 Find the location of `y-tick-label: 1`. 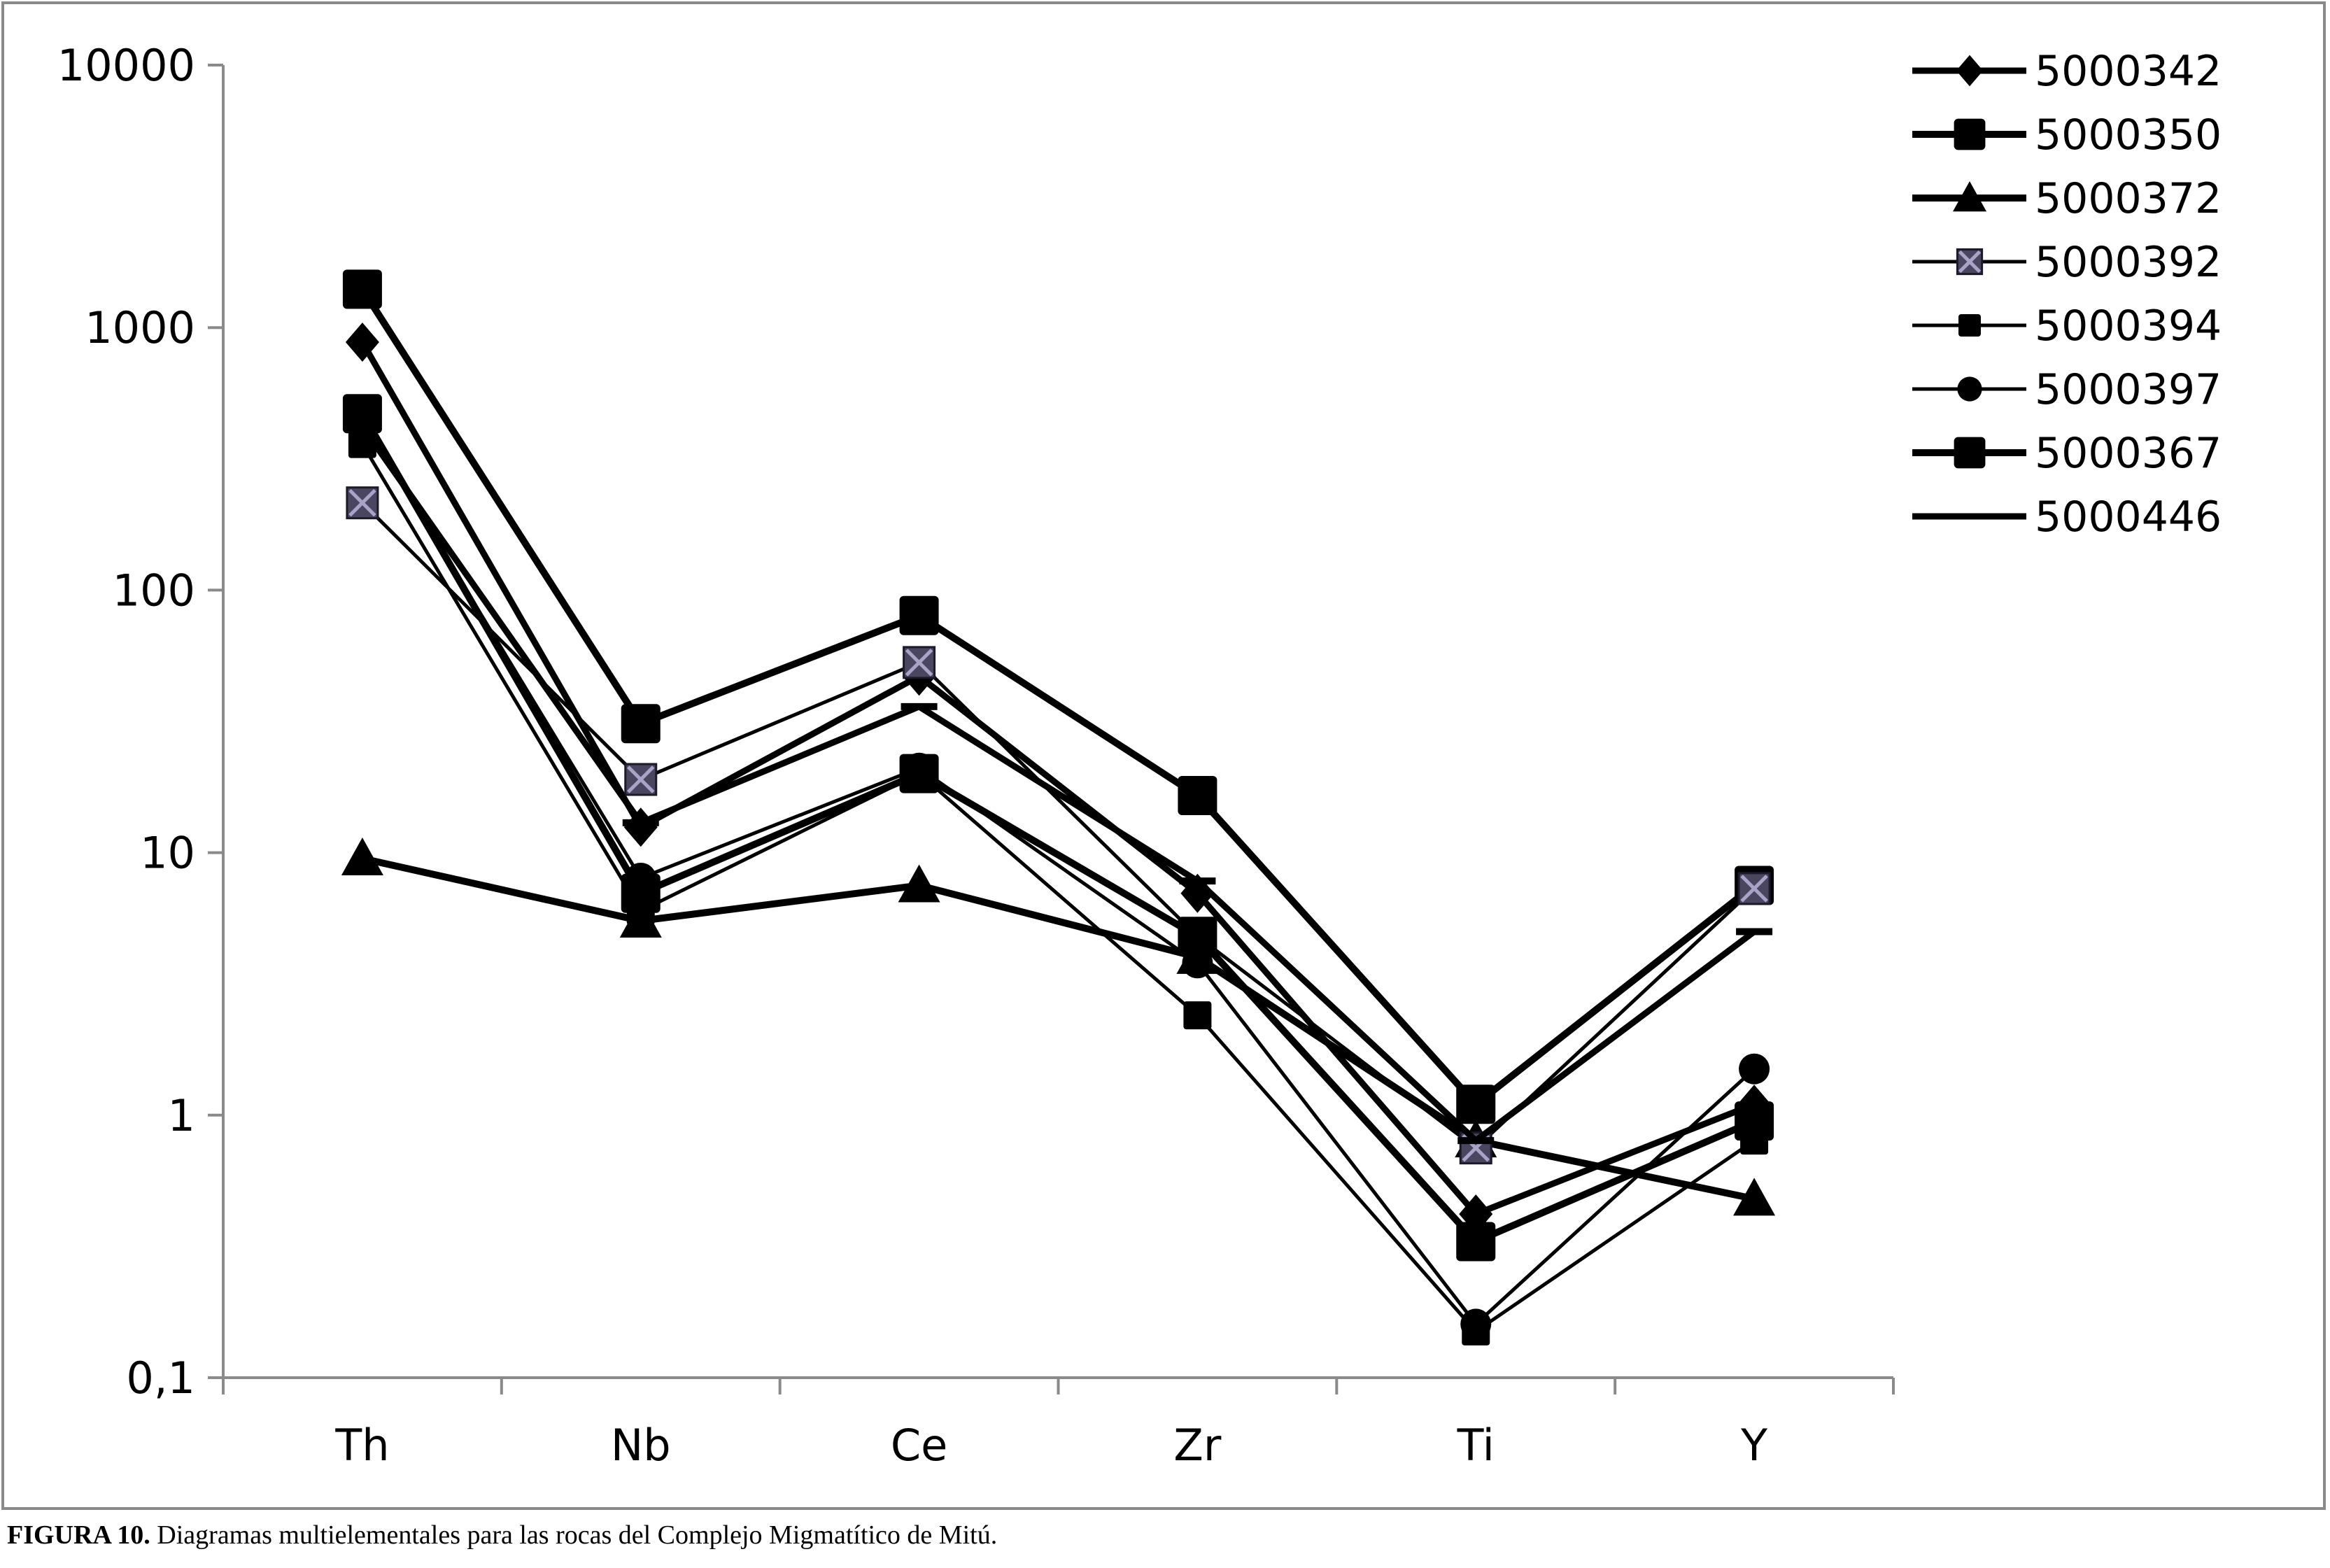

y-tick-label: 1 is located at coordinates (181, 1115).